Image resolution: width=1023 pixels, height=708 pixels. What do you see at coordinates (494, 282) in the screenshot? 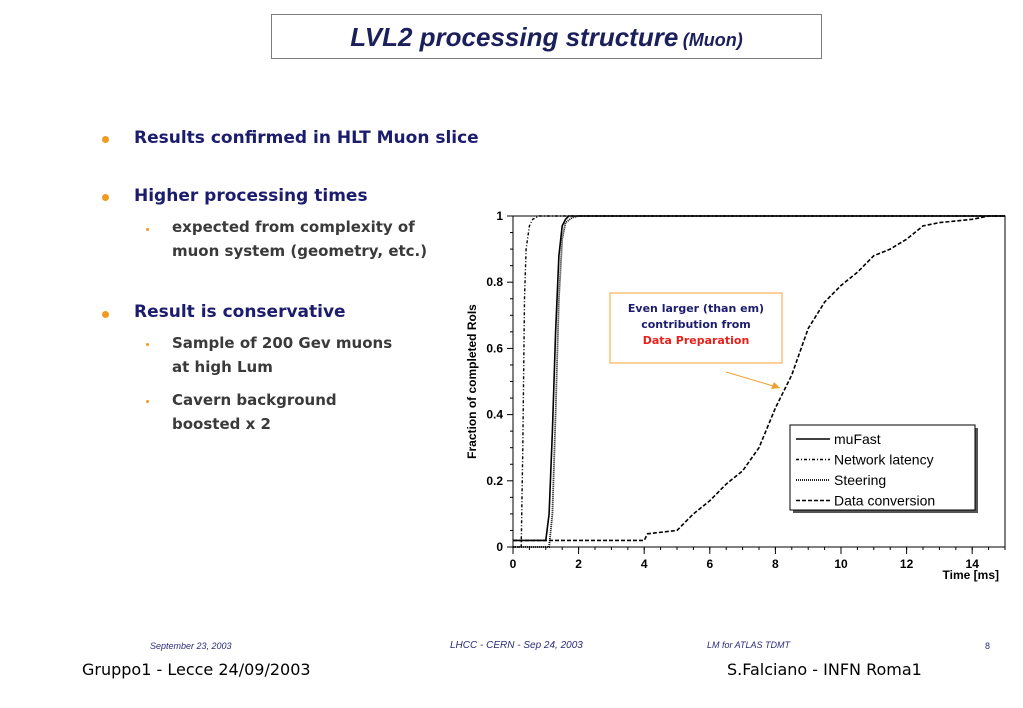
I see `y-tick-label: 0.8` at bounding box center [494, 282].